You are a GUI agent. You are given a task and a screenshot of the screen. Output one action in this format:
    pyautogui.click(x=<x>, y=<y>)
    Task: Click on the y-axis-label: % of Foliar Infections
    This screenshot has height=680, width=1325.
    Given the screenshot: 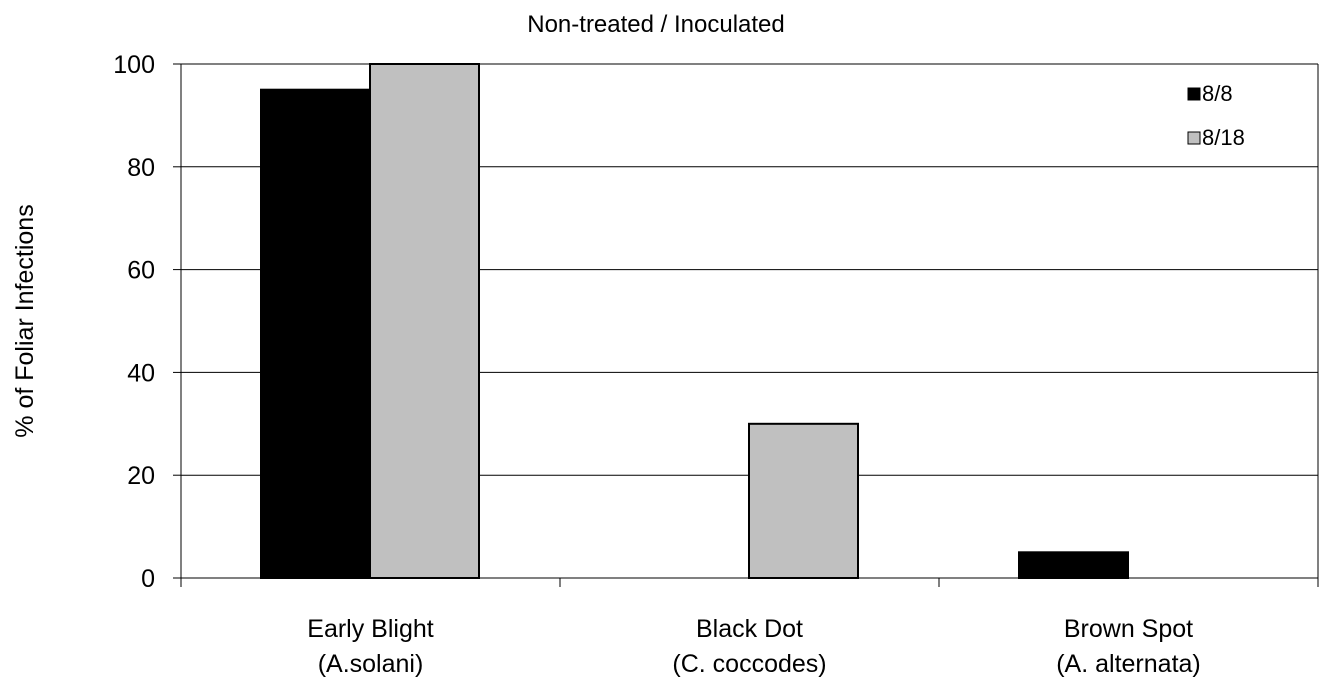 What is the action you would take?
    pyautogui.click(x=25, y=320)
    